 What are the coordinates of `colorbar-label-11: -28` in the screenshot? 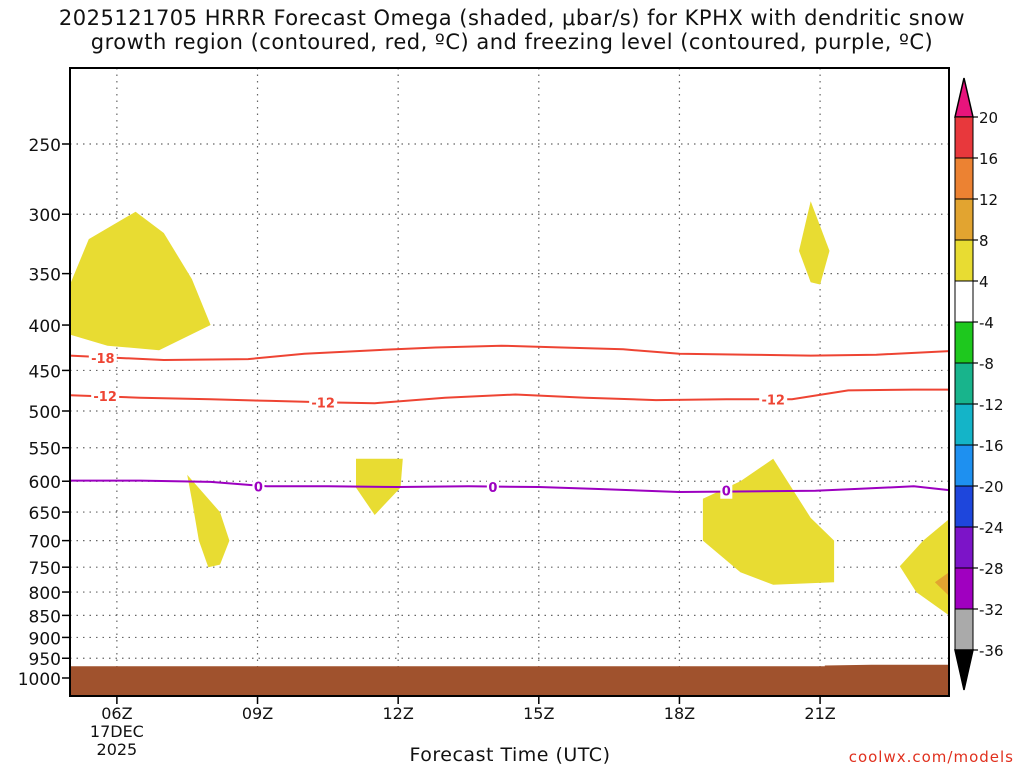 It's located at (991, 569).